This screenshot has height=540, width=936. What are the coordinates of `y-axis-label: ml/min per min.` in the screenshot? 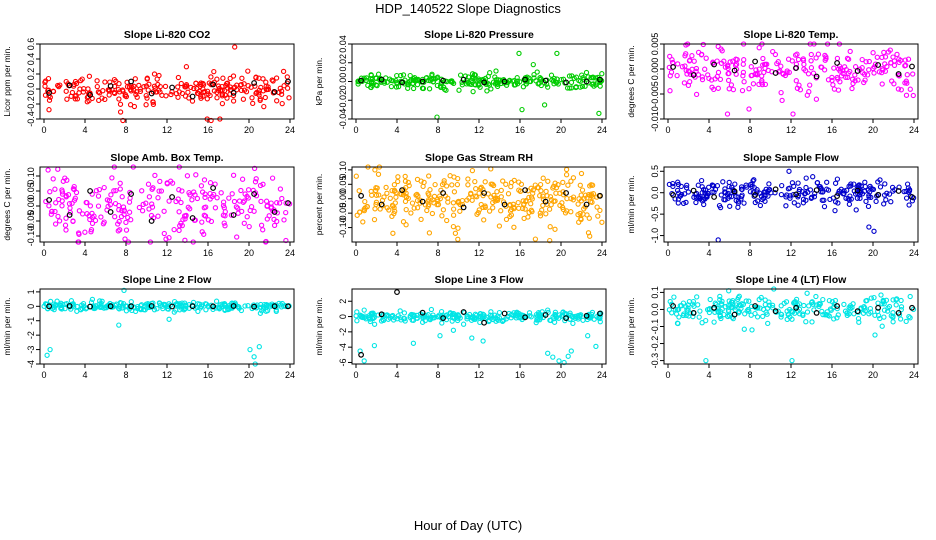 It's located at (631, 204).